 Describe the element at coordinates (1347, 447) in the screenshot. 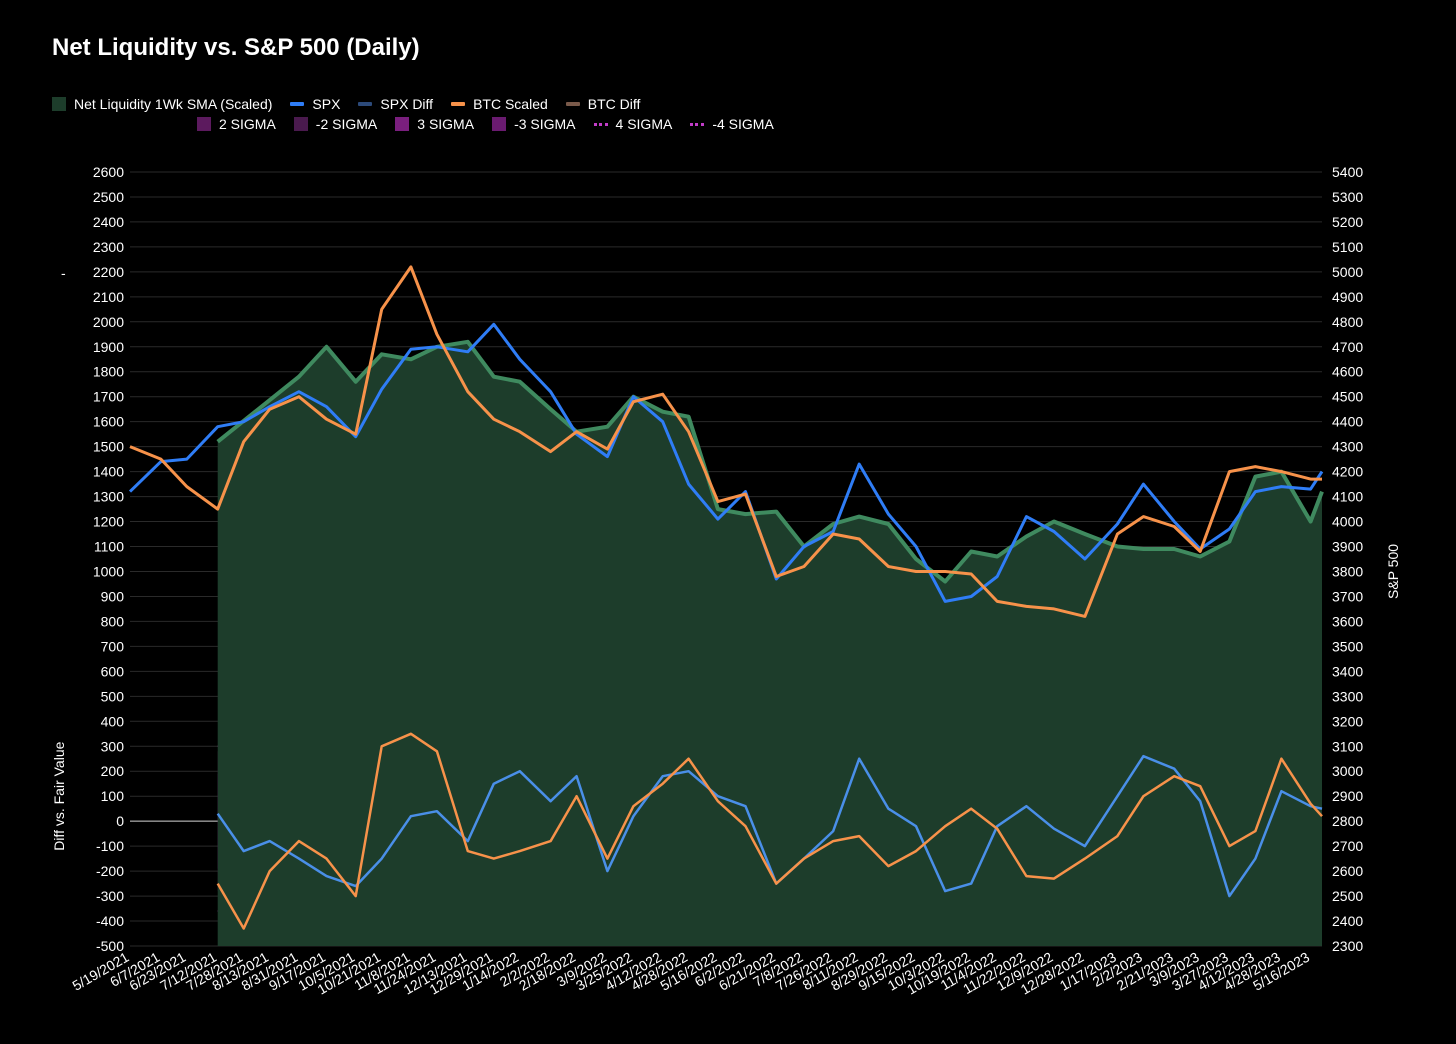

I see `y-right-tick-label: 4300` at that location.